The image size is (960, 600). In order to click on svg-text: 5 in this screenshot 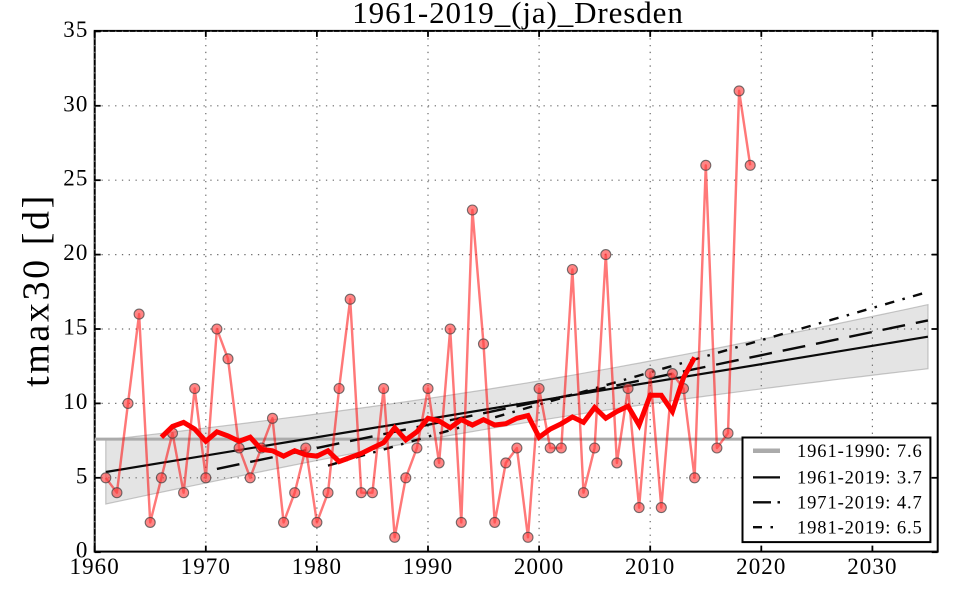, I will do `click(82, 475)`.